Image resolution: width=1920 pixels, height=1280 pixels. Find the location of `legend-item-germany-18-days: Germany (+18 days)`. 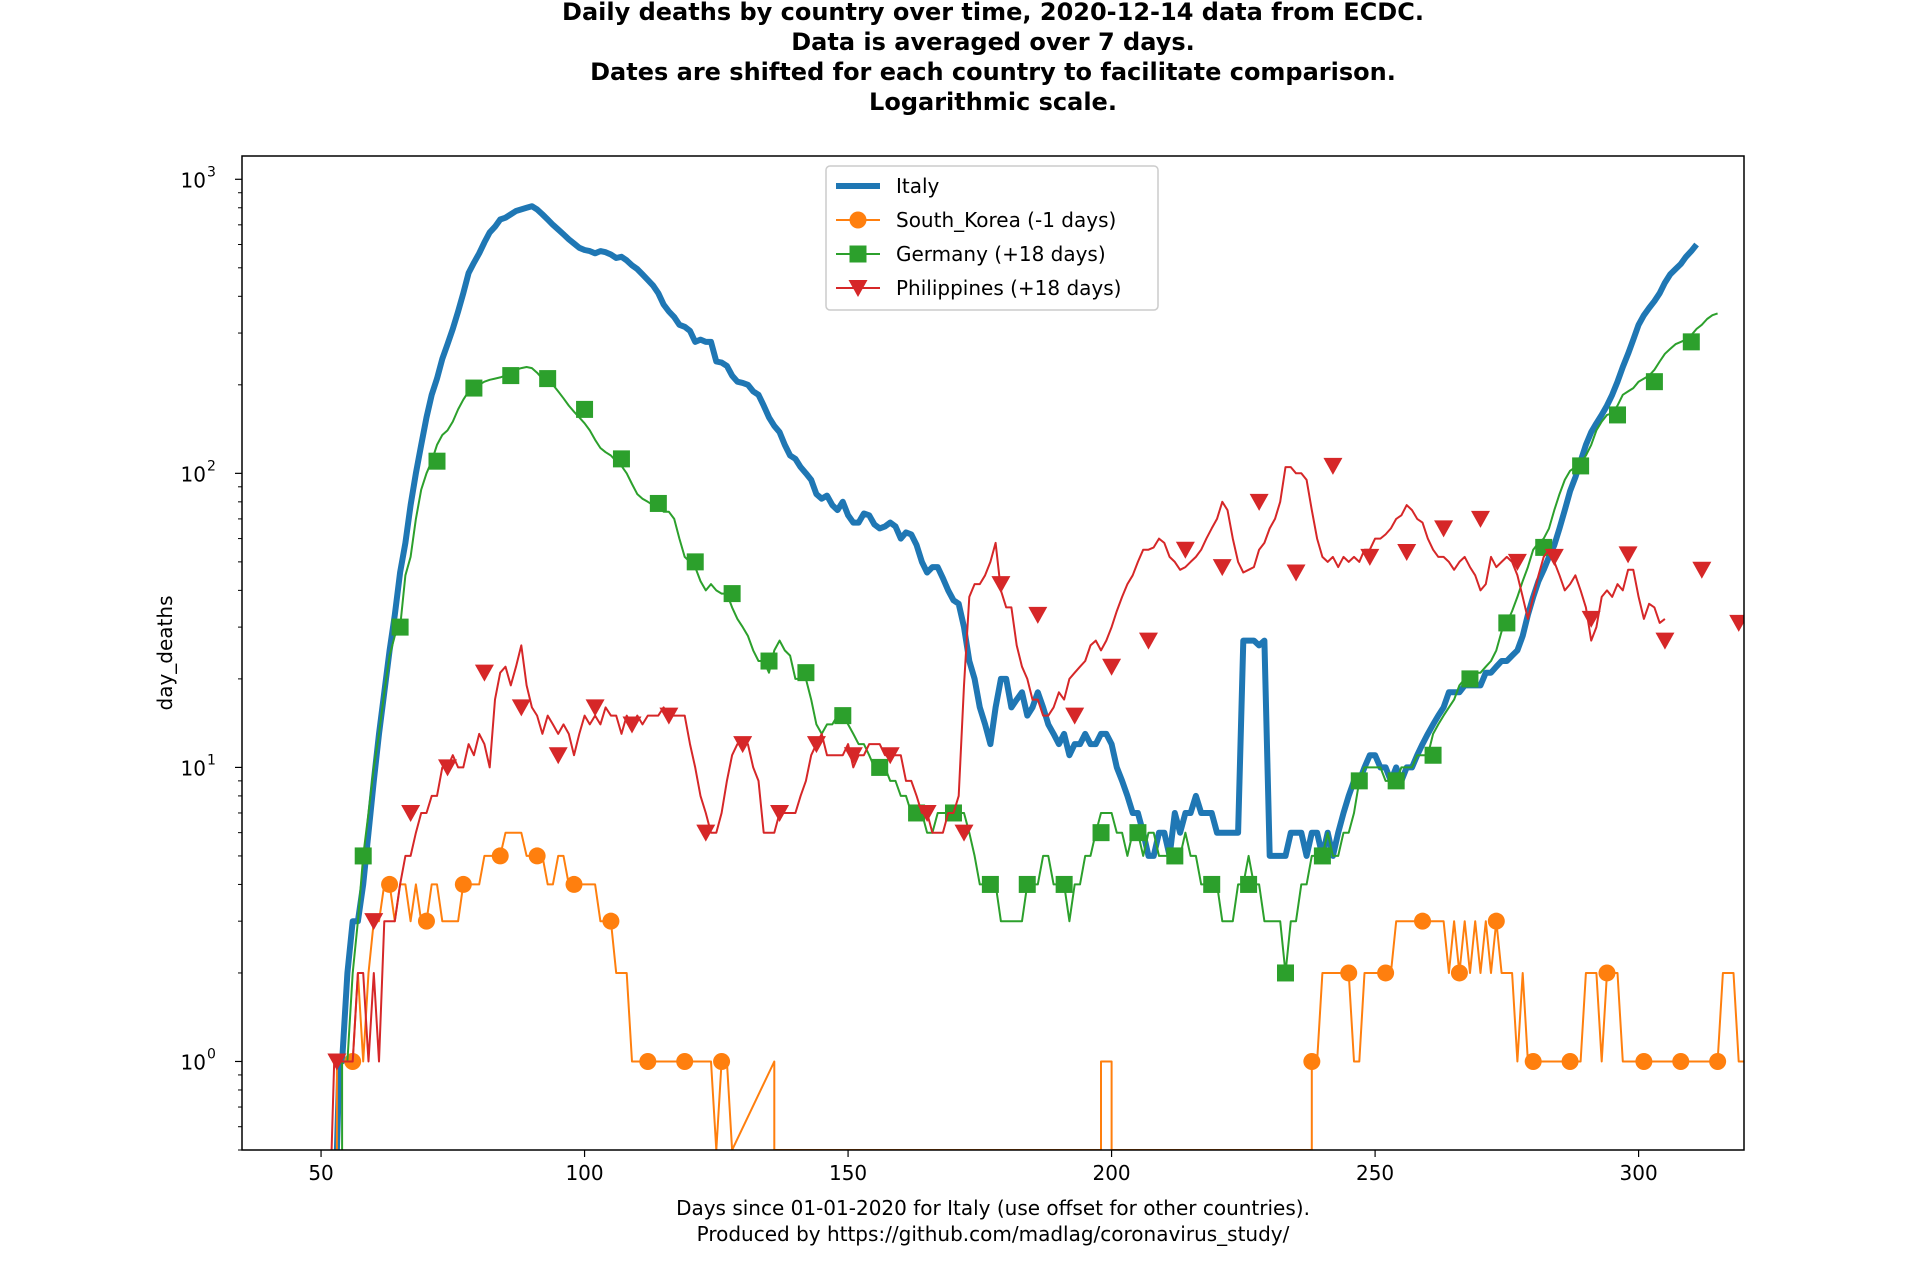

legend-item-germany-18-days: Germany (+18 days) is located at coordinates (971, 254).